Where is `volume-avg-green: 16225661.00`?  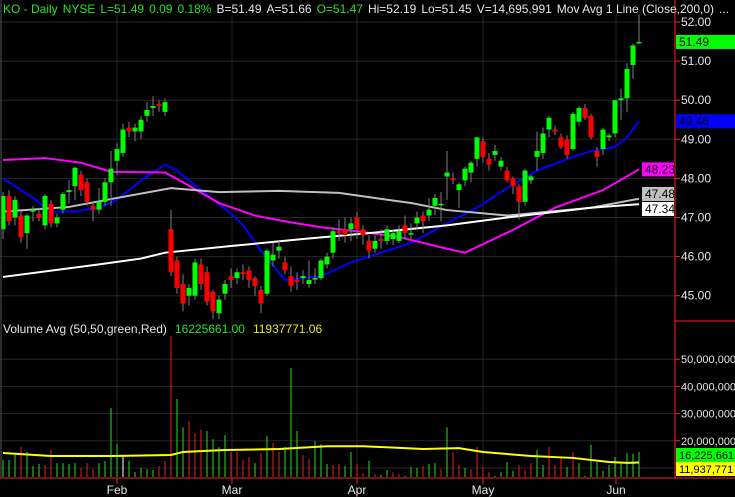
volume-avg-green: 16225661.00 is located at coordinates (209, 329).